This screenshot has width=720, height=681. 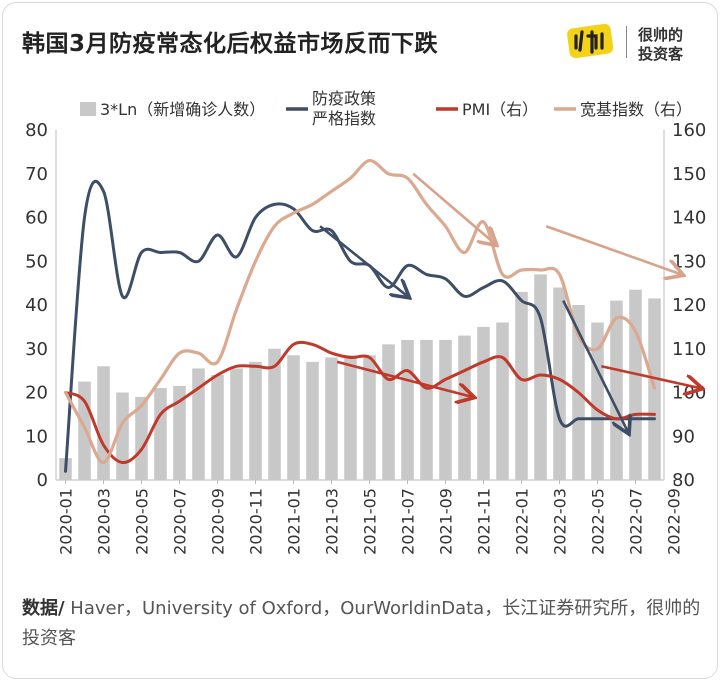 What do you see at coordinates (590, 41) in the screenshot?
I see `brand-mark-icon` at bounding box center [590, 41].